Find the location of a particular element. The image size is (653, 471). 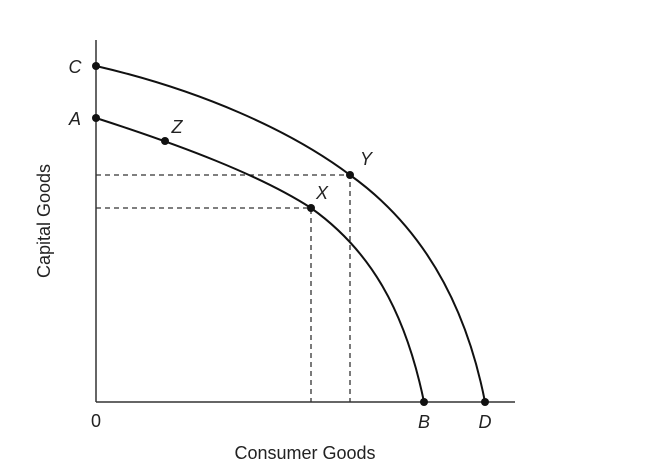

y-axis-label: Capital Goods is located at coordinates (44, 221).